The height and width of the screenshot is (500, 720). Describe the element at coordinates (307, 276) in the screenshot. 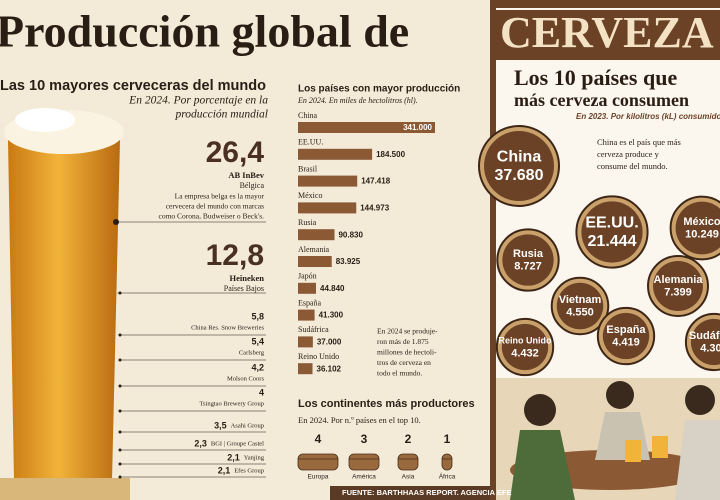

I see `category-label: Japón` at that location.